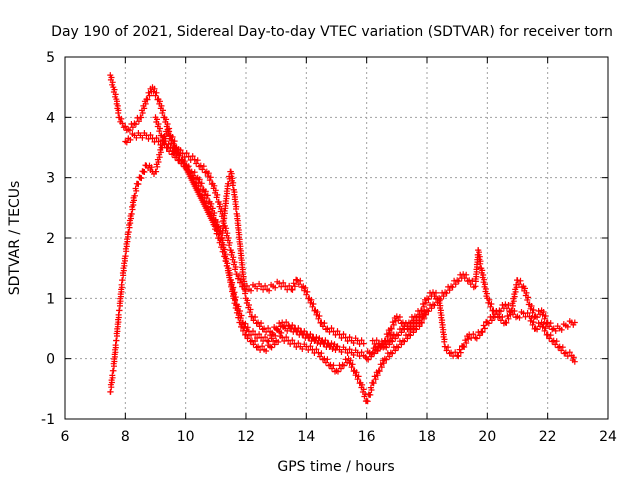  What do you see at coordinates (548, 437) in the screenshot?
I see `x-tick-label: 22` at bounding box center [548, 437].